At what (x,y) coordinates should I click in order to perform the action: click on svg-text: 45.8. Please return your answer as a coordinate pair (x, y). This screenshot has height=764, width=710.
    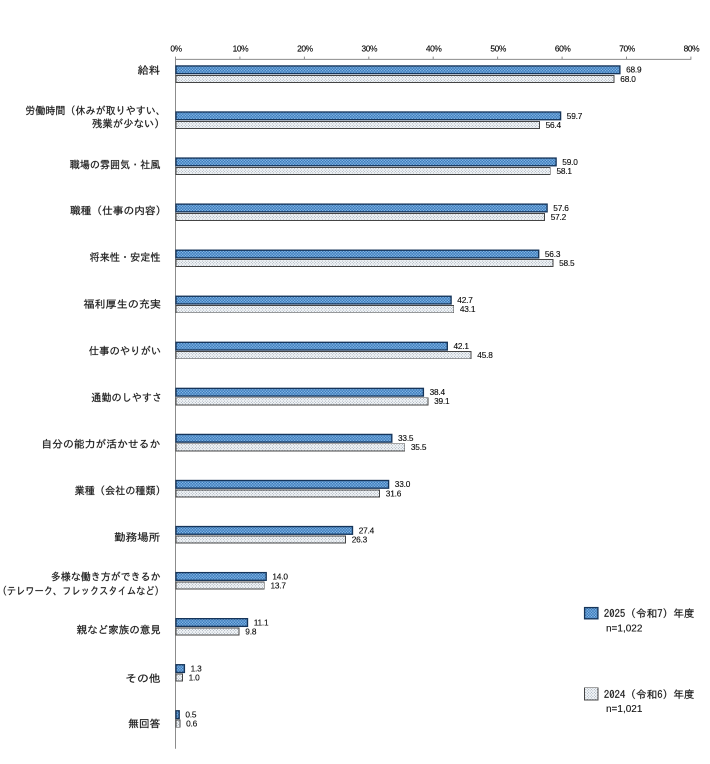
    Looking at the image, I should click on (485, 355).